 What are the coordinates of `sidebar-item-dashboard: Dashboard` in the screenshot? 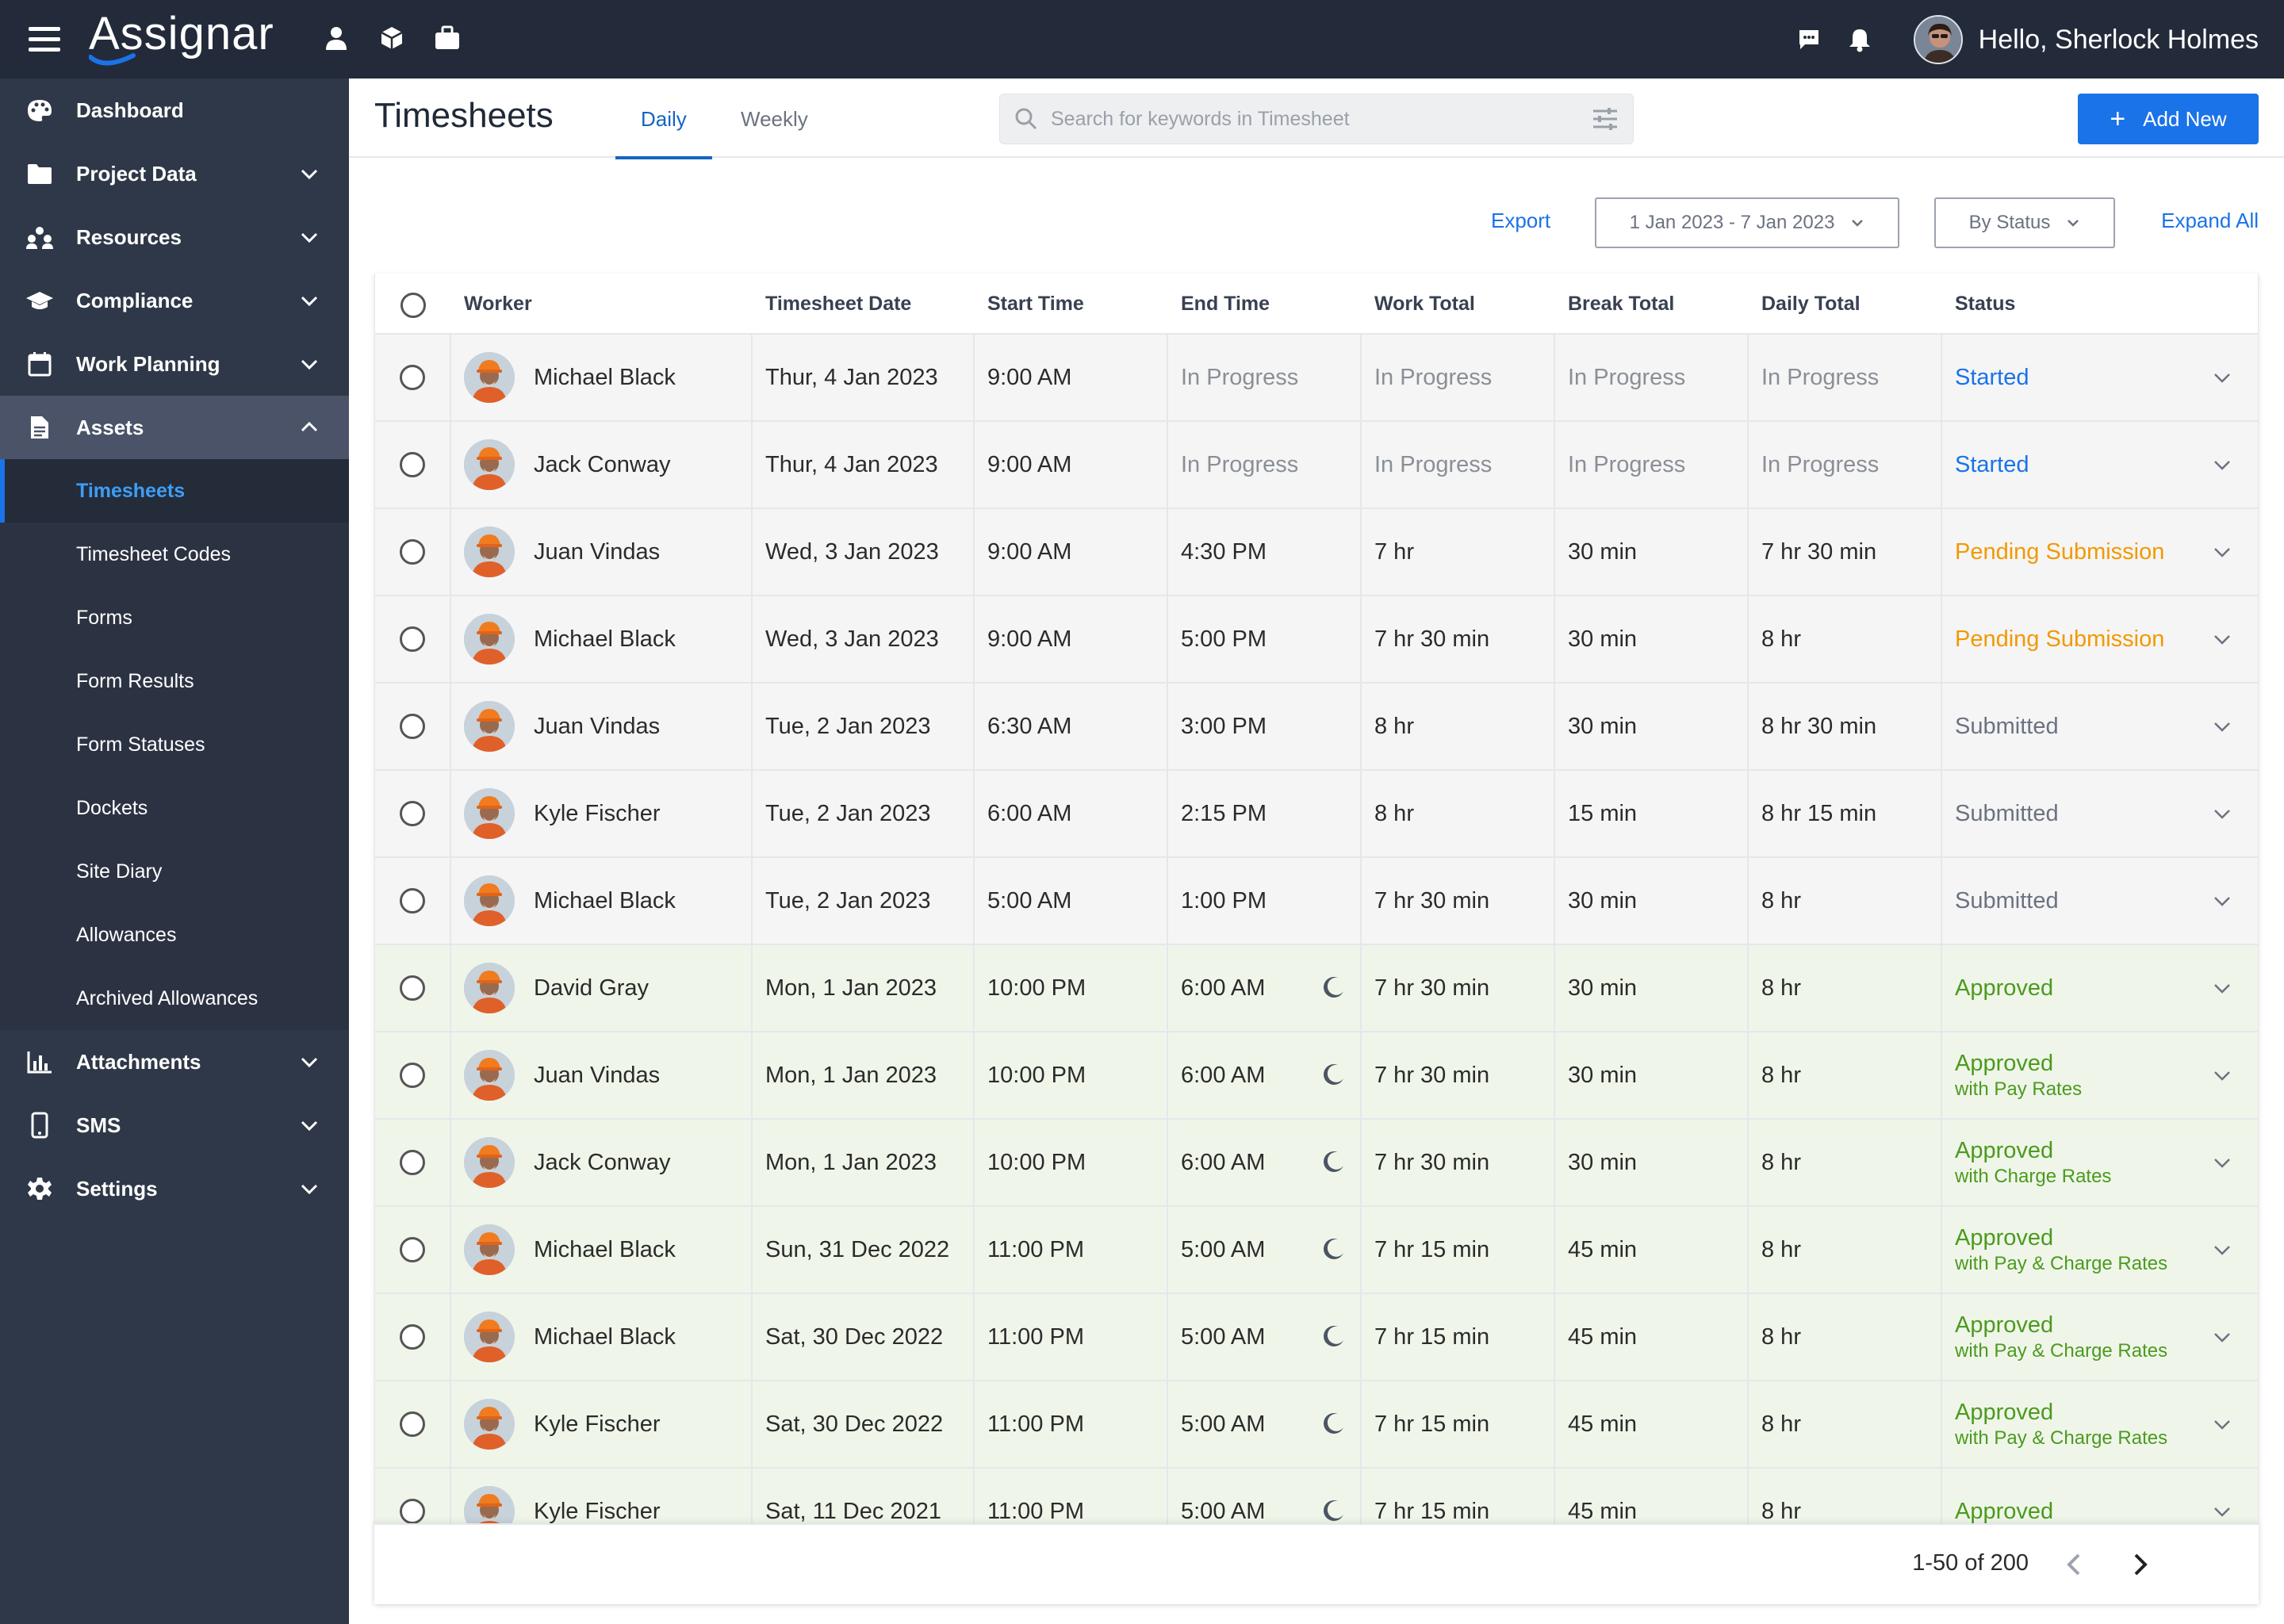 It's located at (174, 111).